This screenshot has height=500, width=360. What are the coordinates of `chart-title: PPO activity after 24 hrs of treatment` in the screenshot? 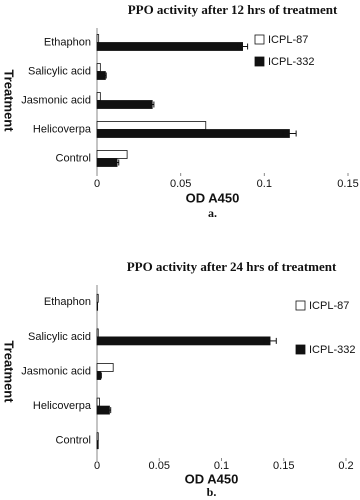 It's located at (232, 266).